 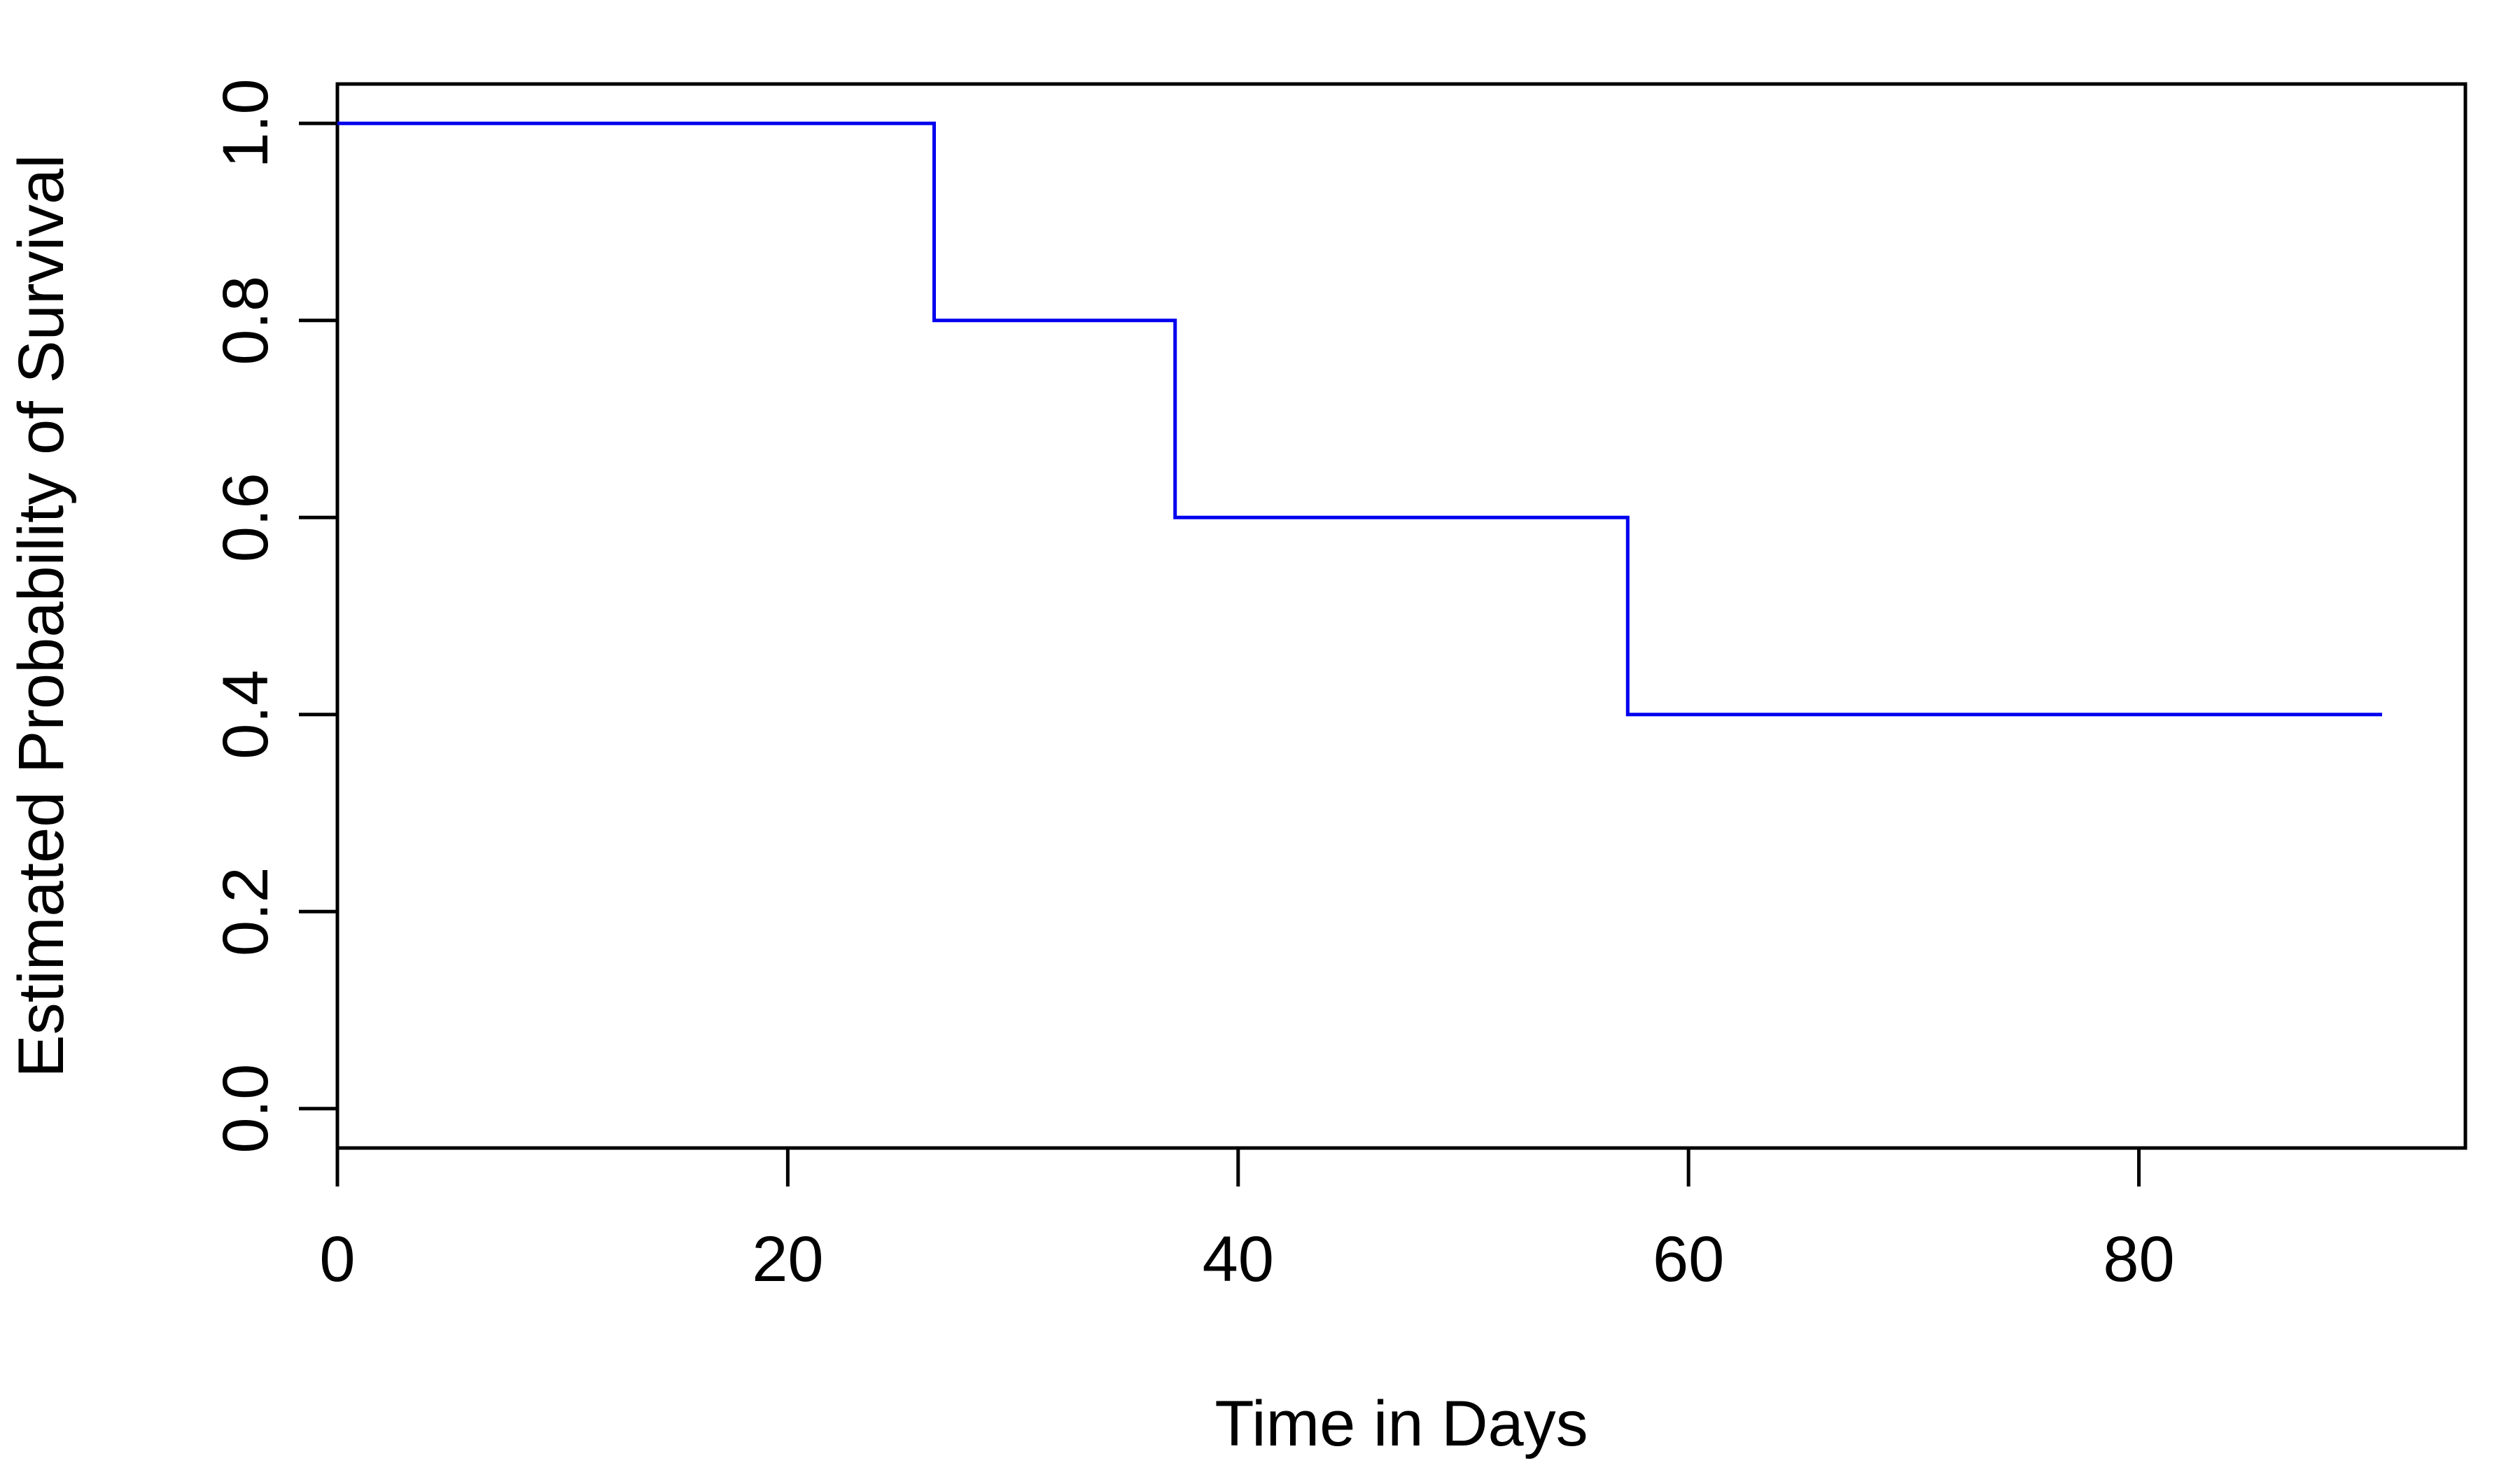 I want to click on x-tick-label: 60, so click(x=1688, y=1259).